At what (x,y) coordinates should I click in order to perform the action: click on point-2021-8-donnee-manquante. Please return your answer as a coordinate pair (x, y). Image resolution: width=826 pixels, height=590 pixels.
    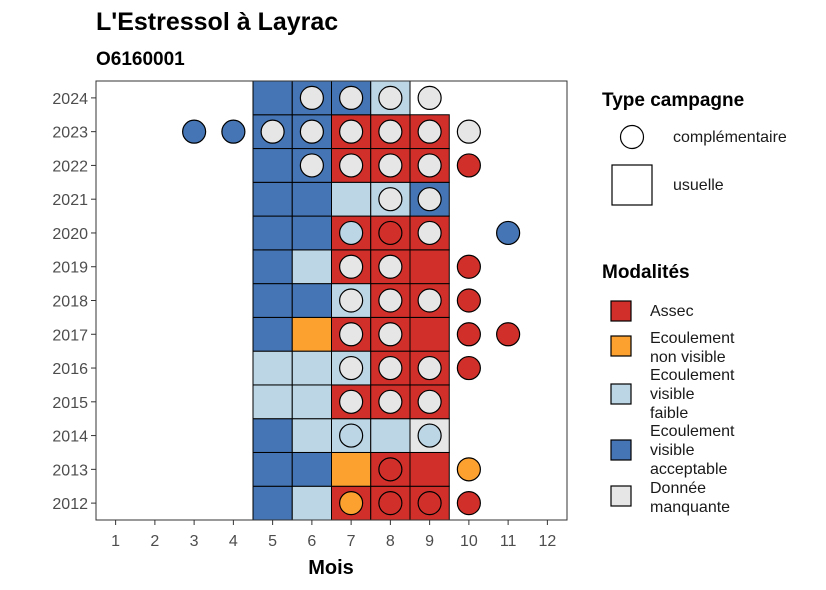
    Looking at the image, I should click on (390, 199).